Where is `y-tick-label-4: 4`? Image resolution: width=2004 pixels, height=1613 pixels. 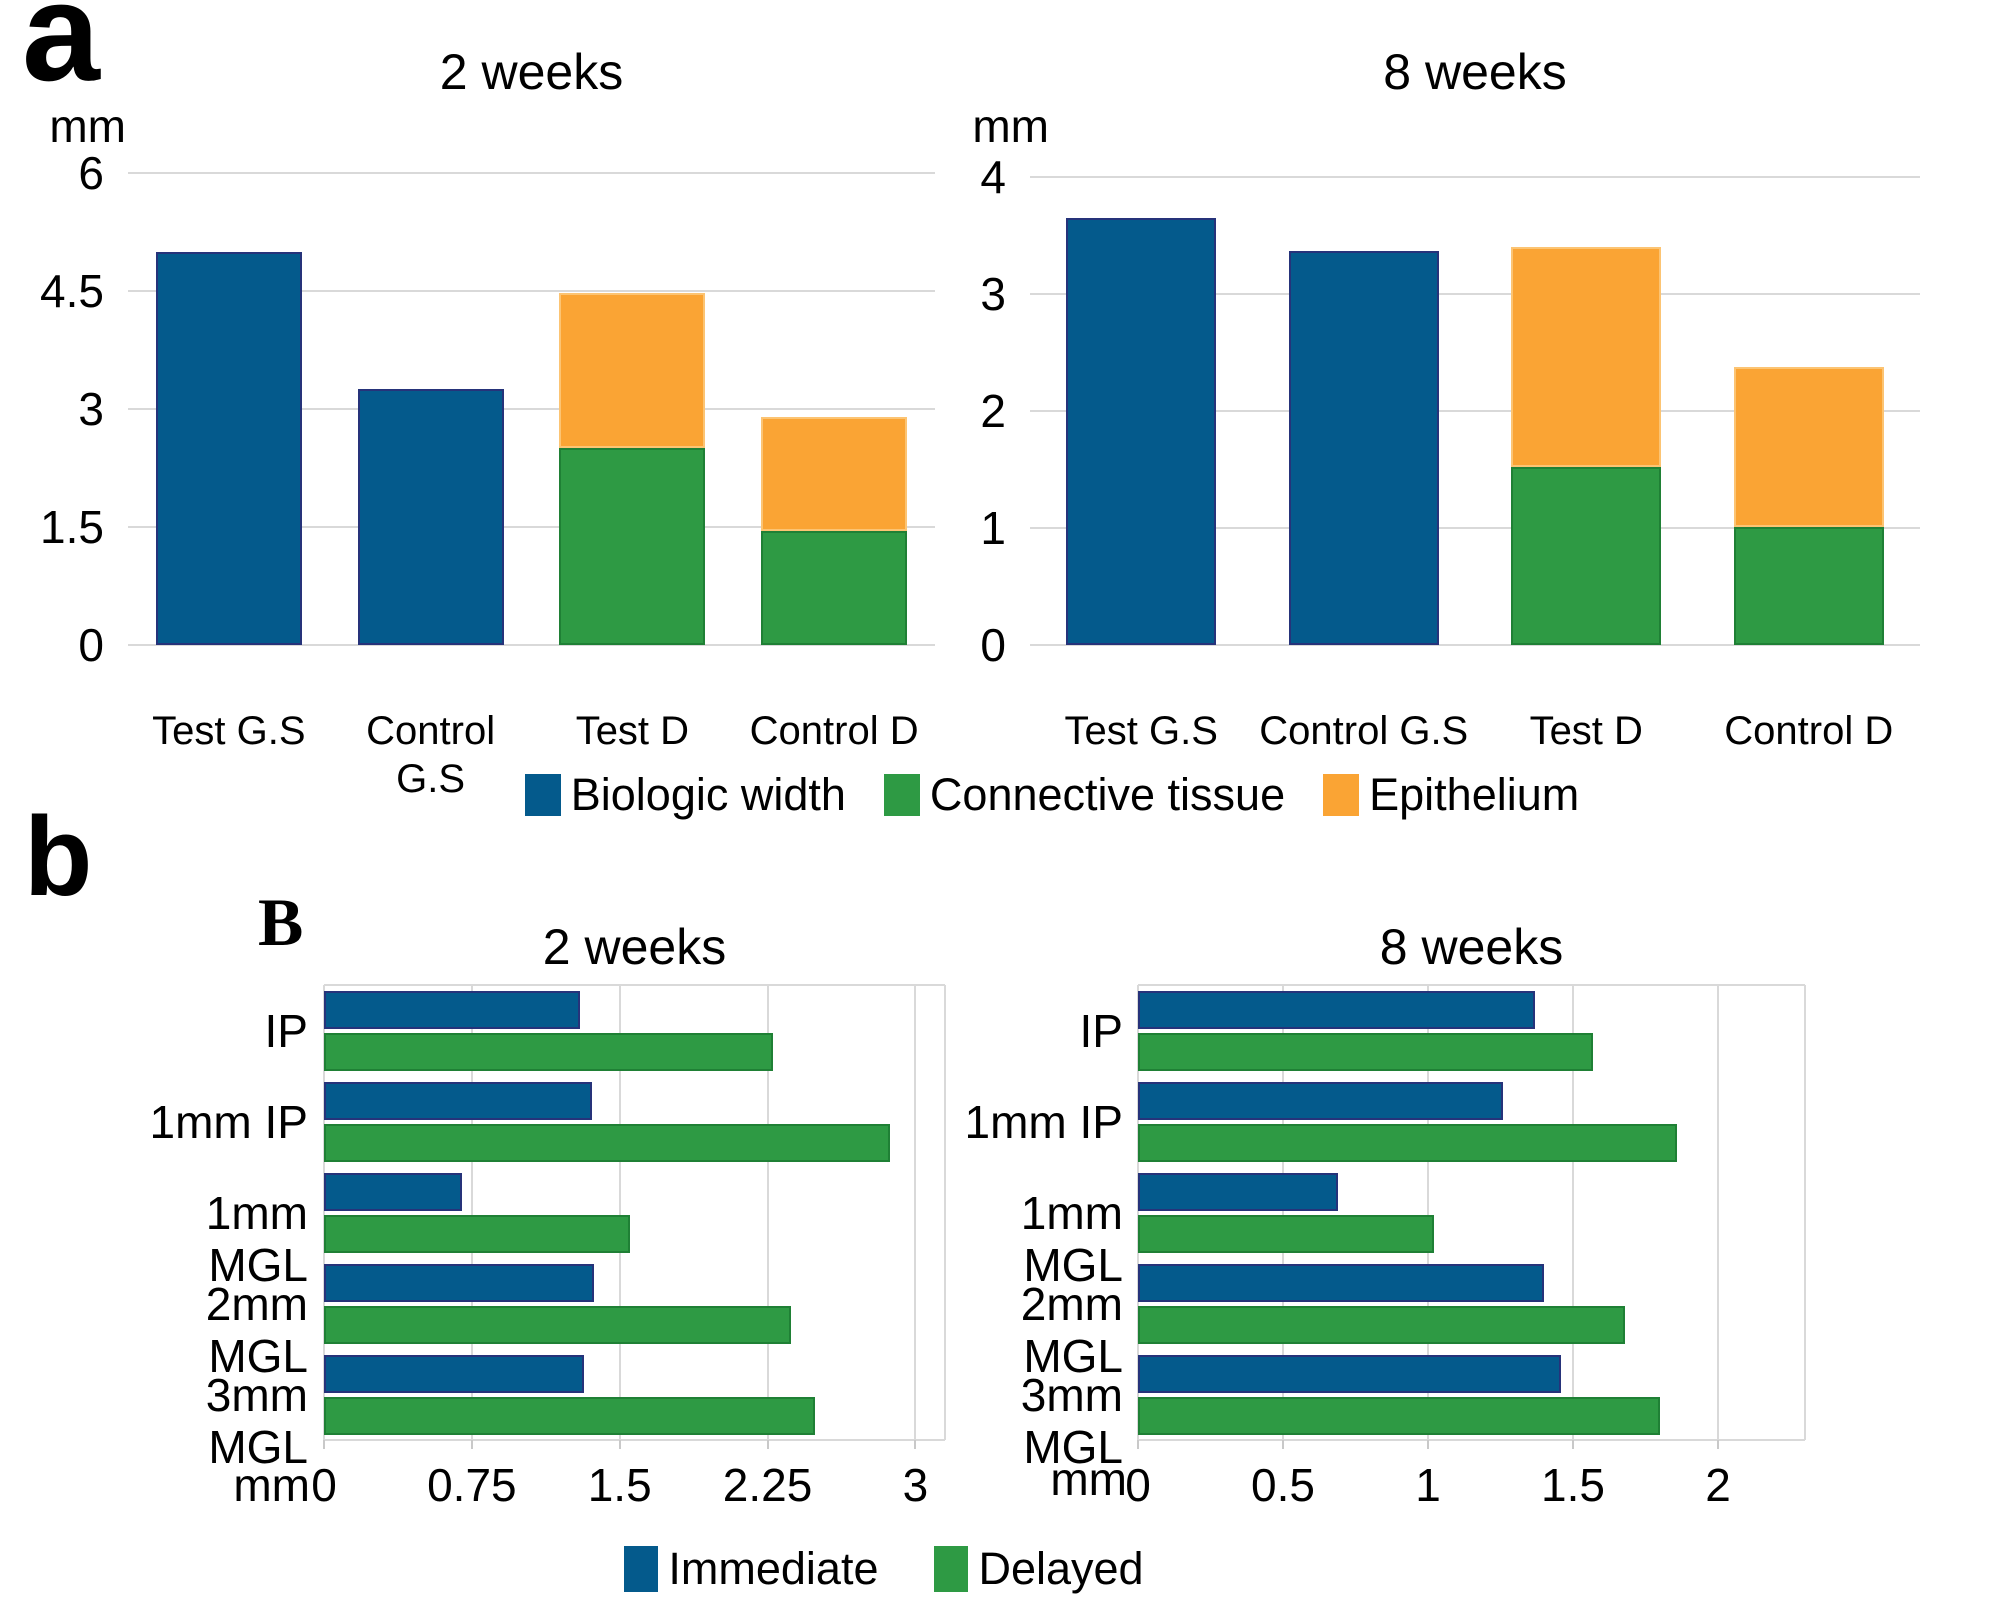
y-tick-label-4: 4 is located at coordinates (993, 177).